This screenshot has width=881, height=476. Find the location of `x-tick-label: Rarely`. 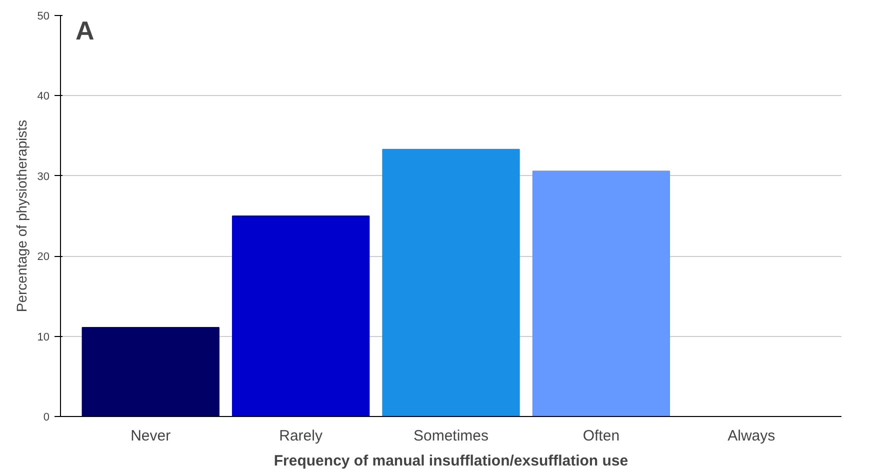

x-tick-label: Rarely is located at coordinates (301, 436).